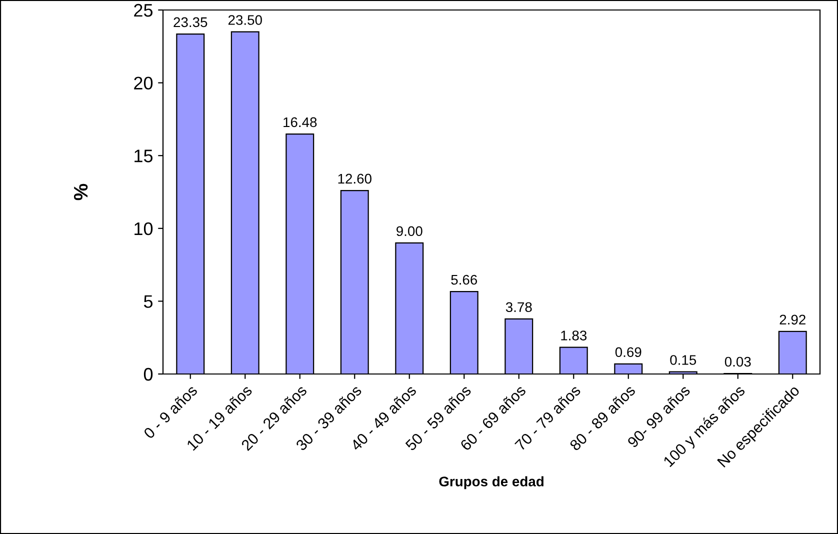 The image size is (838, 534). Describe the element at coordinates (737, 361) in the screenshot. I see `data-label: 0.03` at that location.